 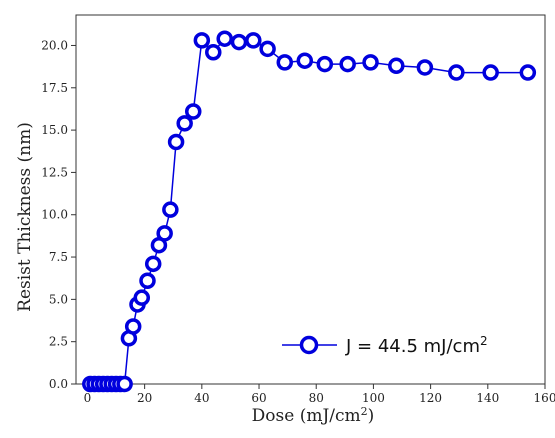 I want to click on legend-label: J = 44.5 mJ/cm2, so click(x=416, y=345).